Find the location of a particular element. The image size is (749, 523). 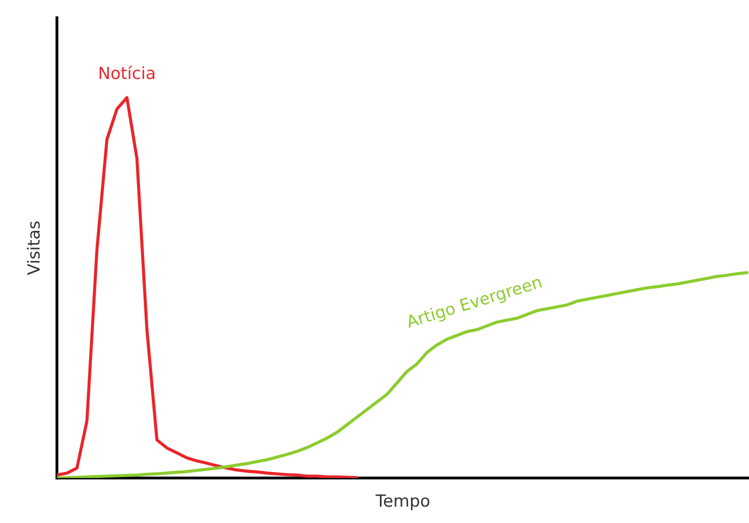

x-axis-title: Tempo is located at coordinates (403, 502).